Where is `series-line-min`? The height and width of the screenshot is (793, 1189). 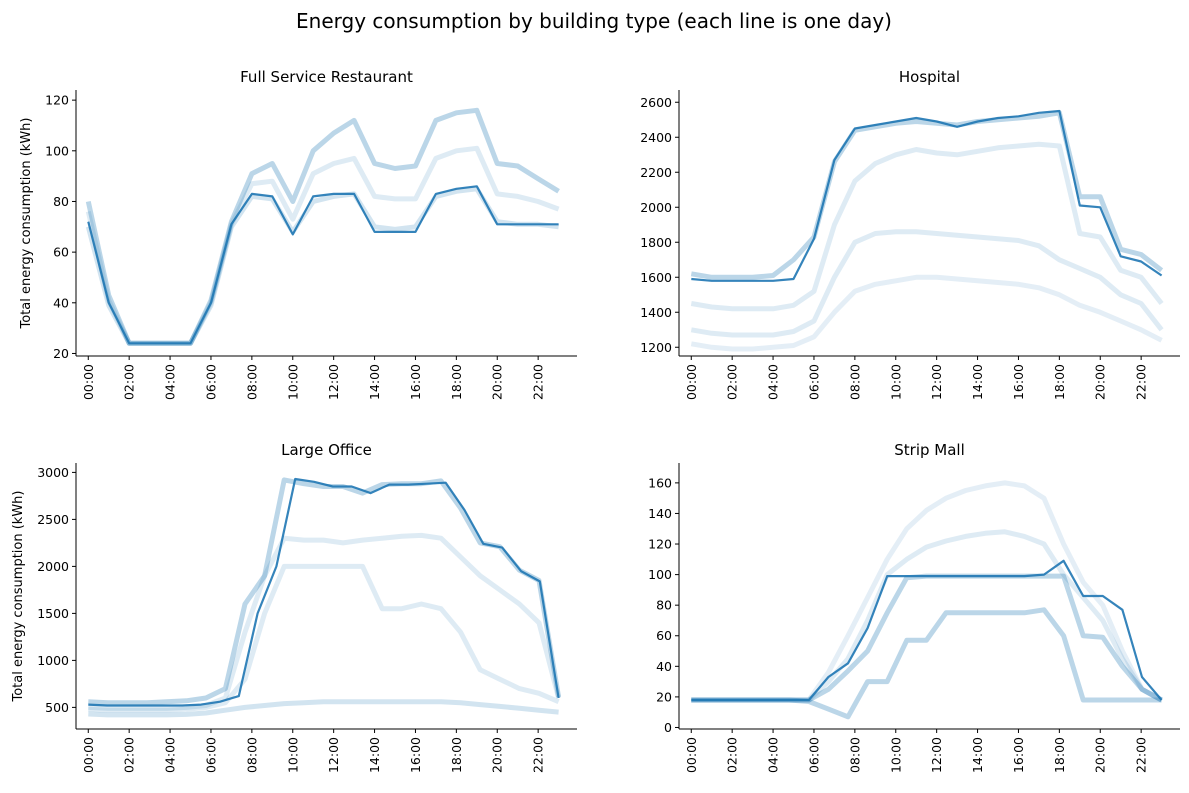 series-line-min is located at coordinates (926, 313).